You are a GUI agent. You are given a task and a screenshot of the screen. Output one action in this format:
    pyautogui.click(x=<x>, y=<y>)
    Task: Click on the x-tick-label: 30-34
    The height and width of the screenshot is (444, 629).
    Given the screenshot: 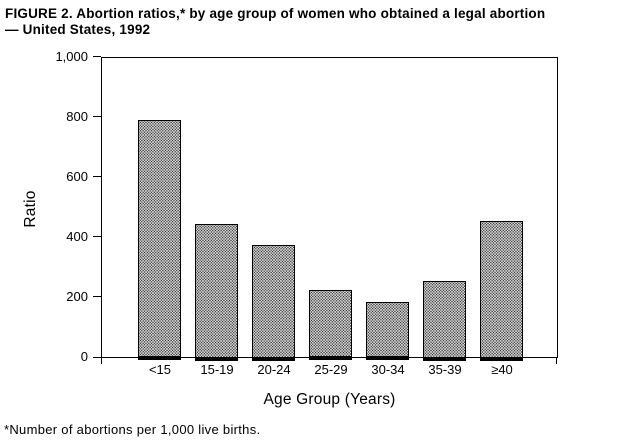 What is the action you would take?
    pyautogui.click(x=388, y=369)
    